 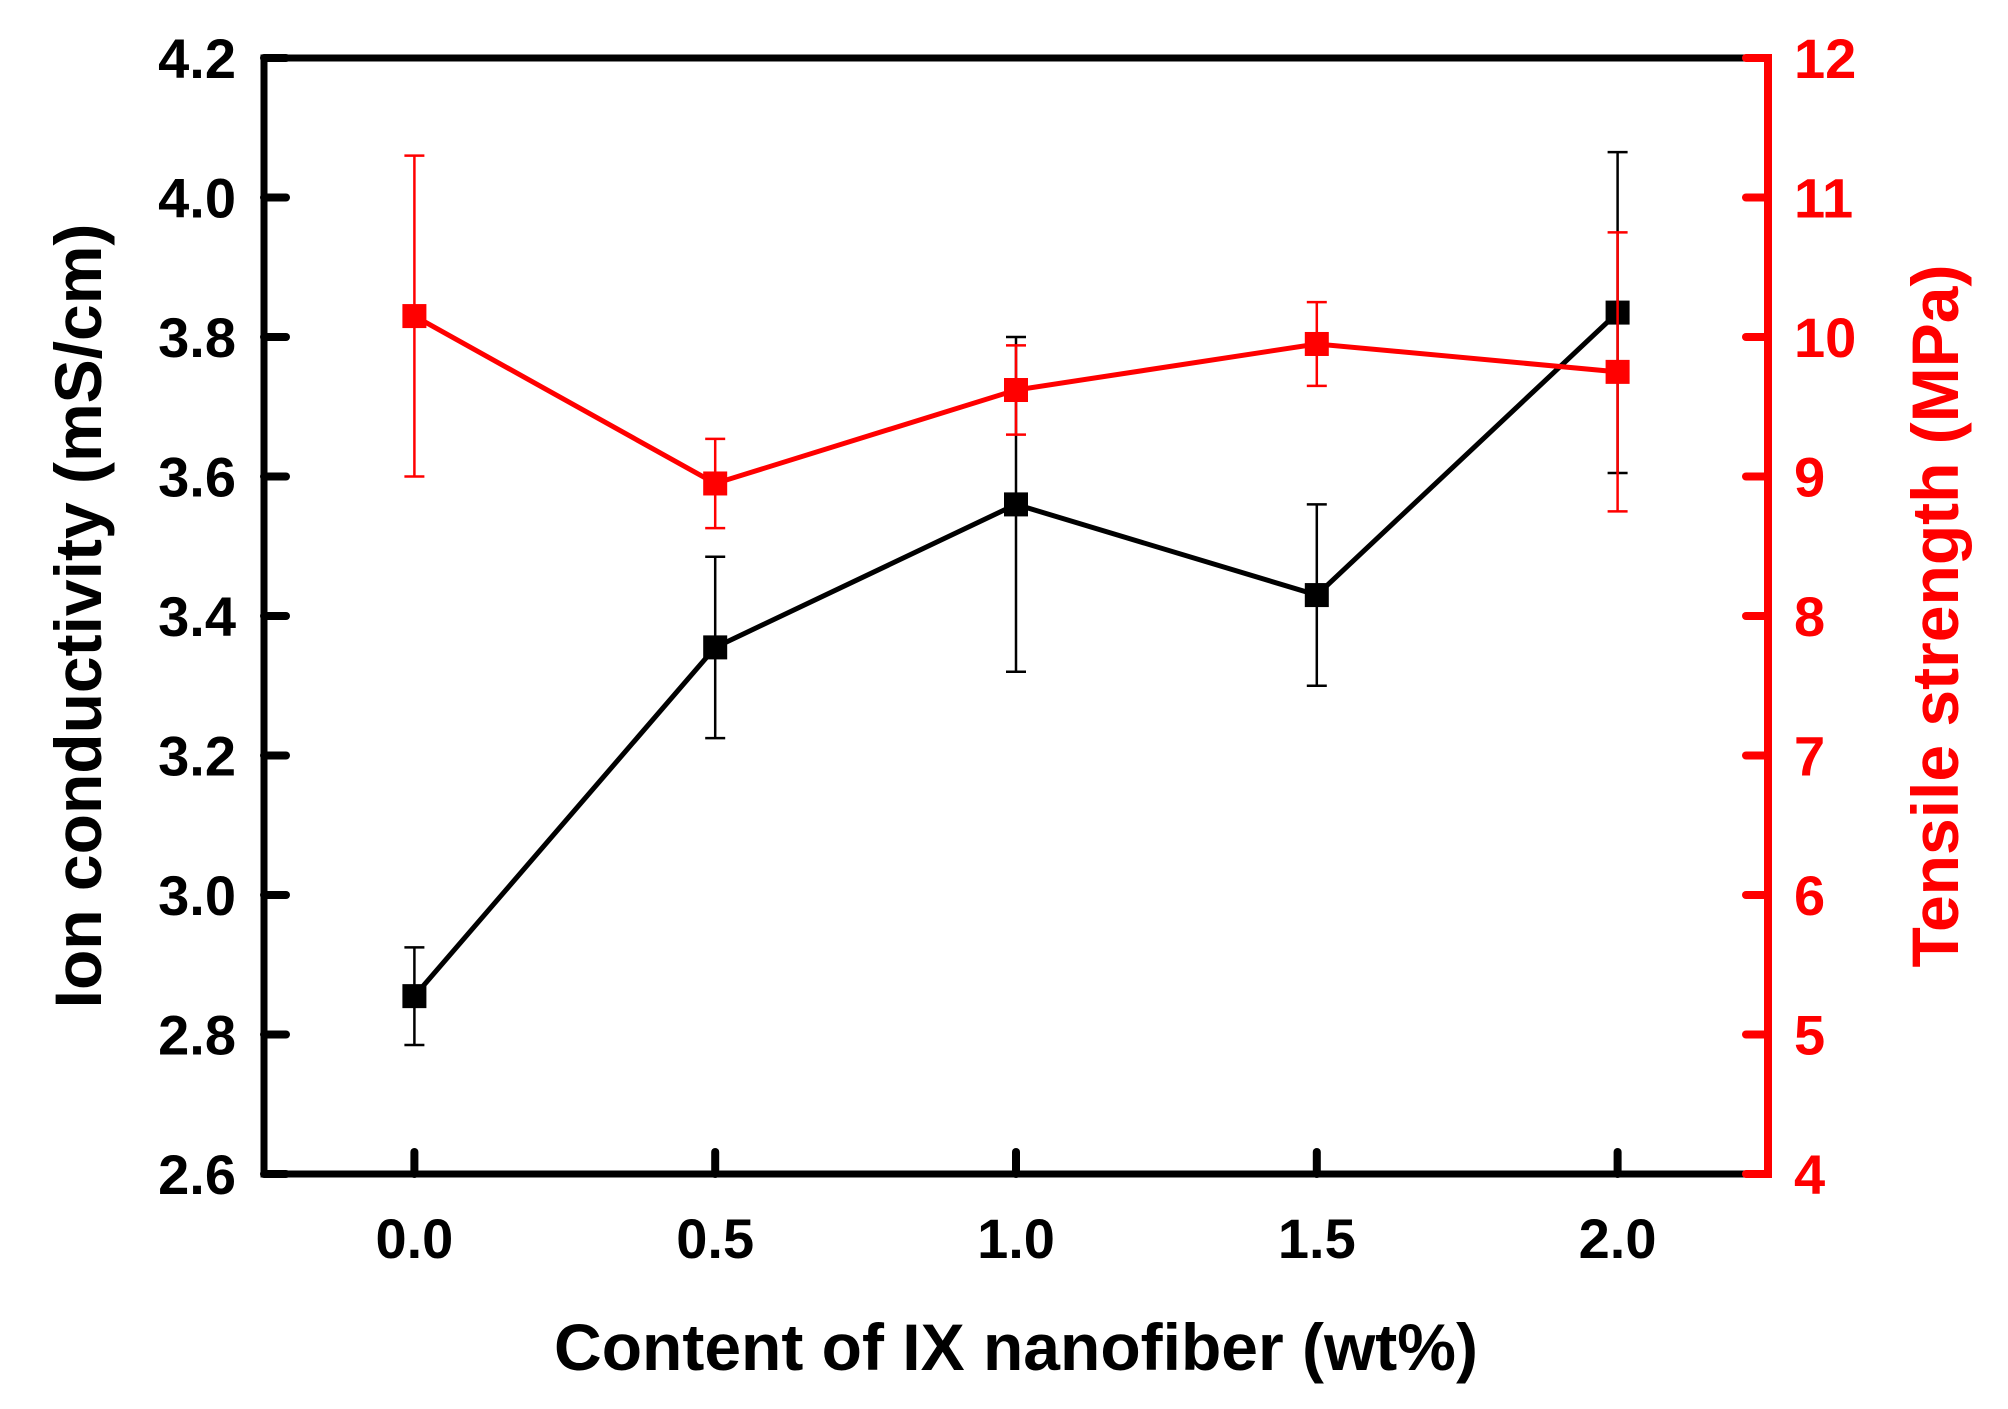 I want to click on x-axis-title: Content of IX nanofiber (wt%), so click(x=1016, y=1347).